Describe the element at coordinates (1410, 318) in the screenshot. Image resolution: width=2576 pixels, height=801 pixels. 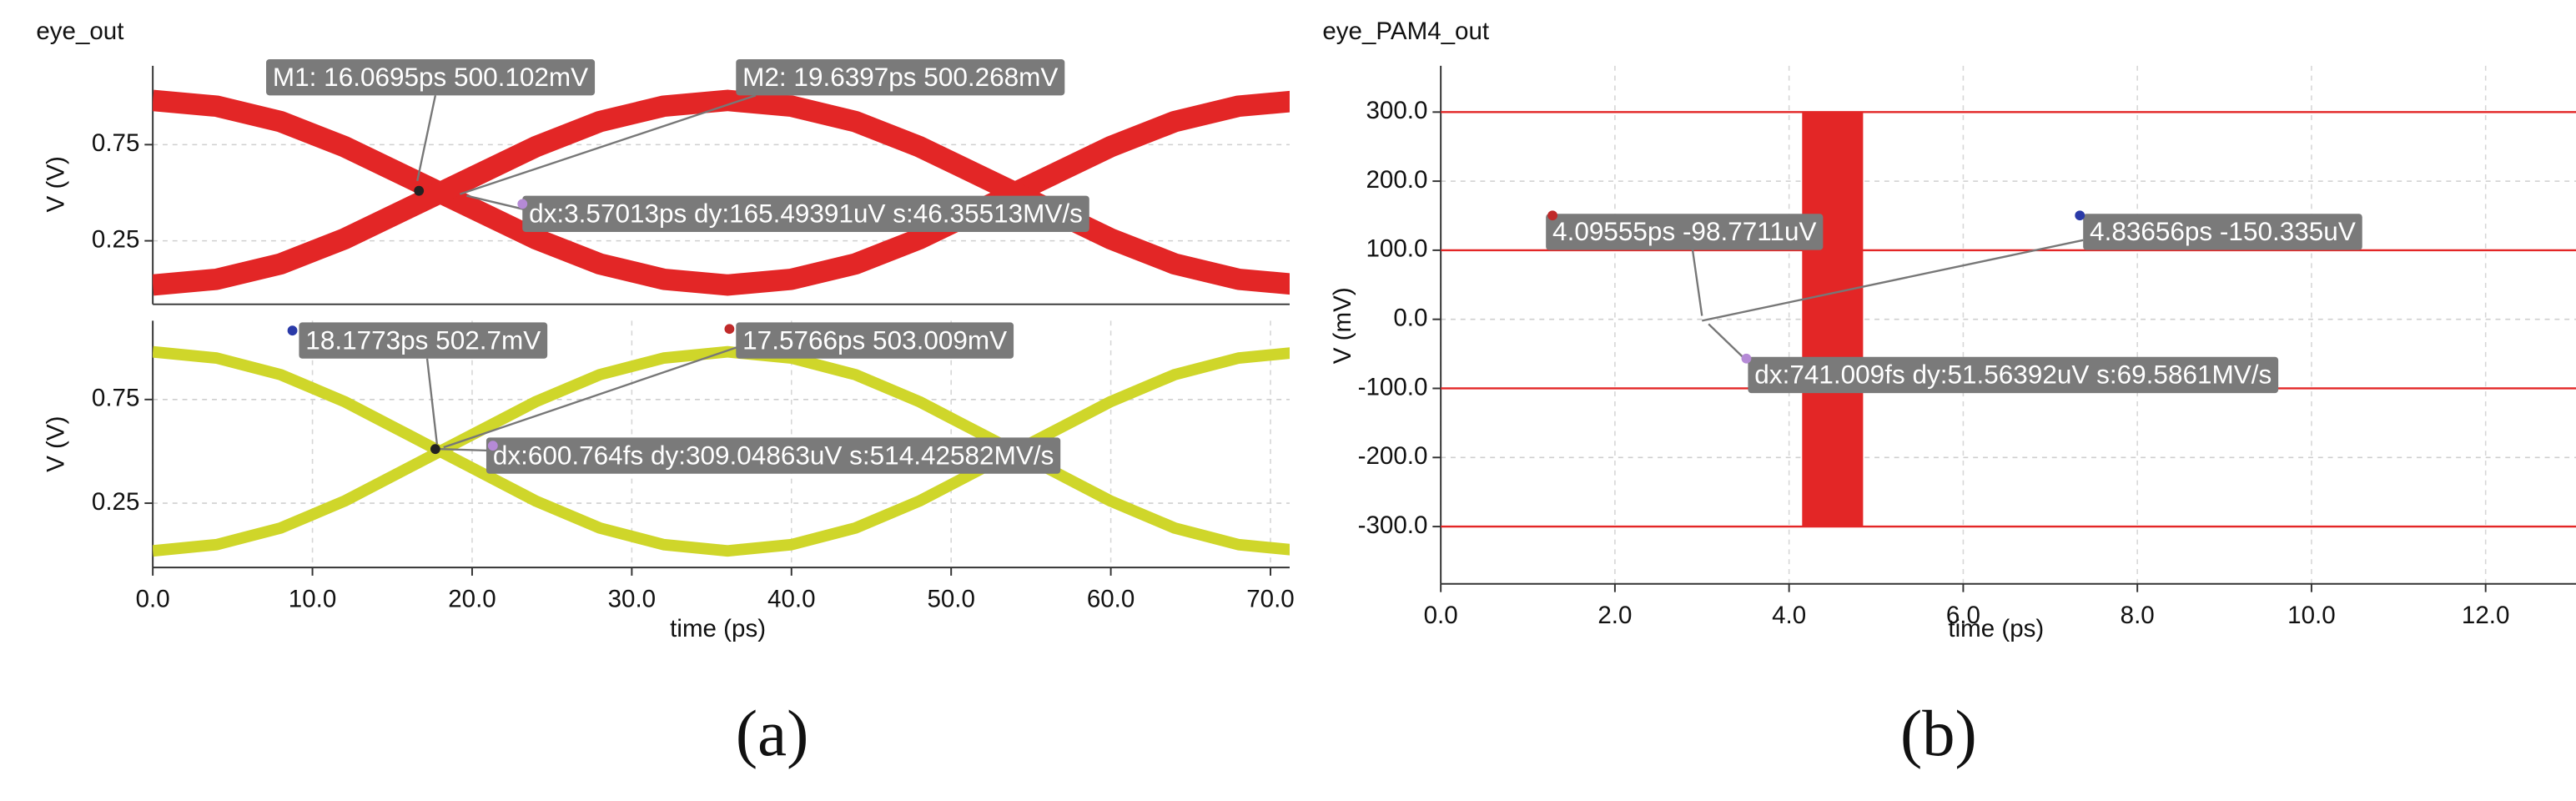
I see `y-tick-label: 0.0` at that location.